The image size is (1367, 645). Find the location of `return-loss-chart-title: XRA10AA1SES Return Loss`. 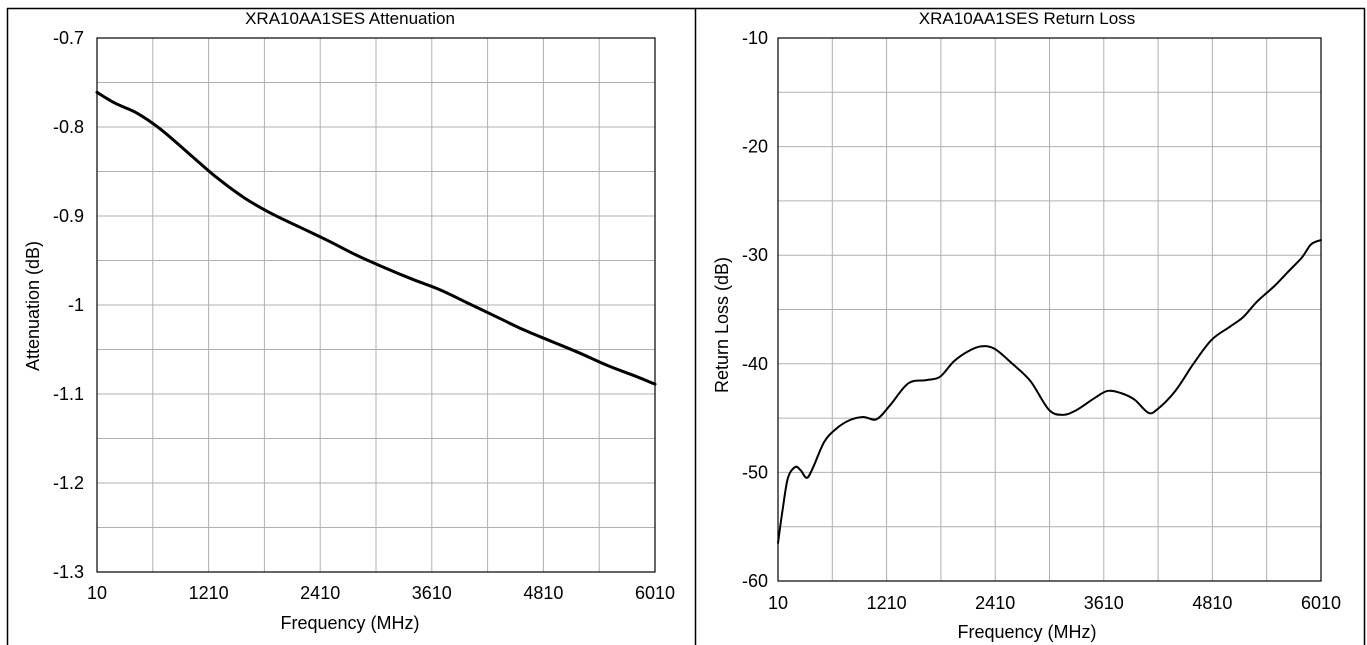

return-loss-chart-title: XRA10AA1SES Return Loss is located at coordinates (1027, 18).